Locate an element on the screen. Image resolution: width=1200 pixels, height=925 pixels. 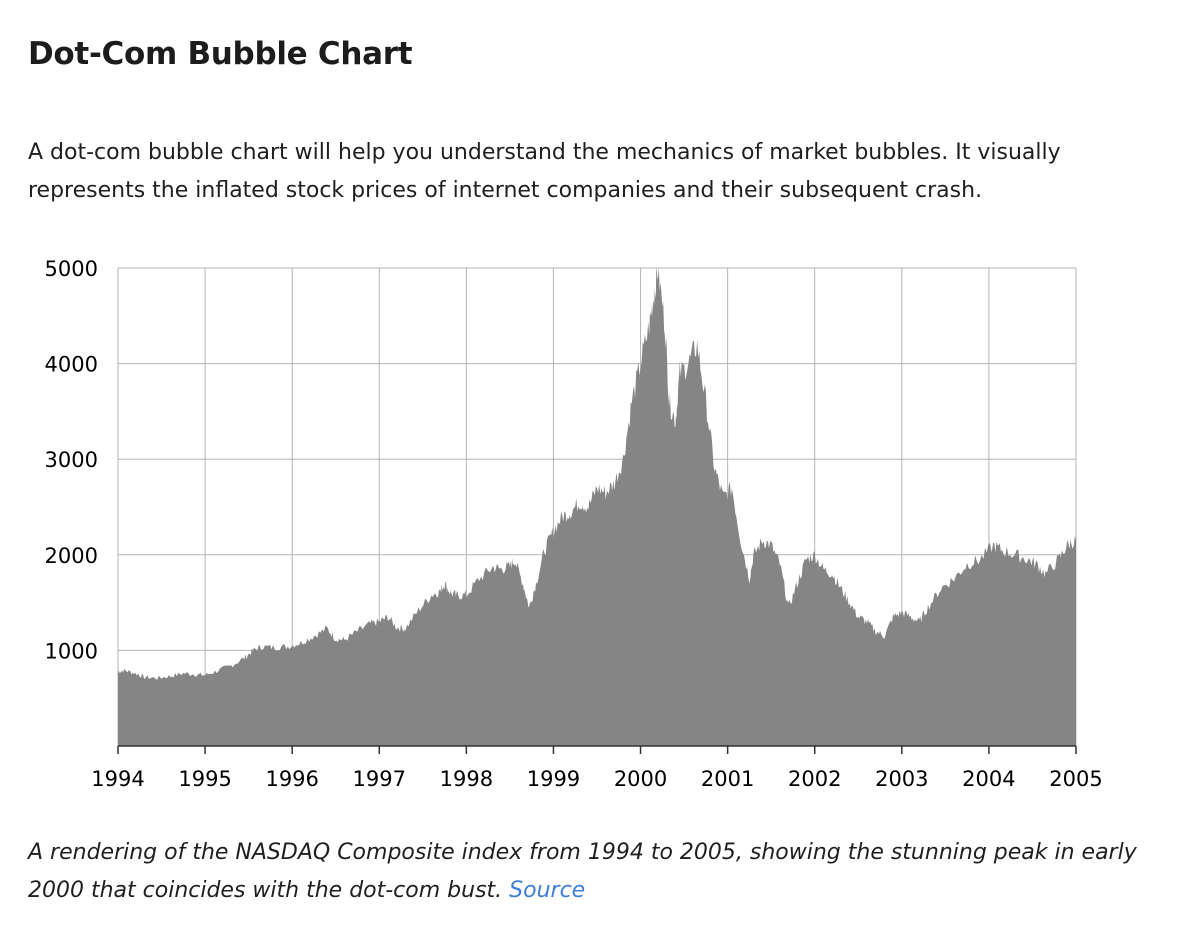
source-link: Source is located at coordinates (547, 890).